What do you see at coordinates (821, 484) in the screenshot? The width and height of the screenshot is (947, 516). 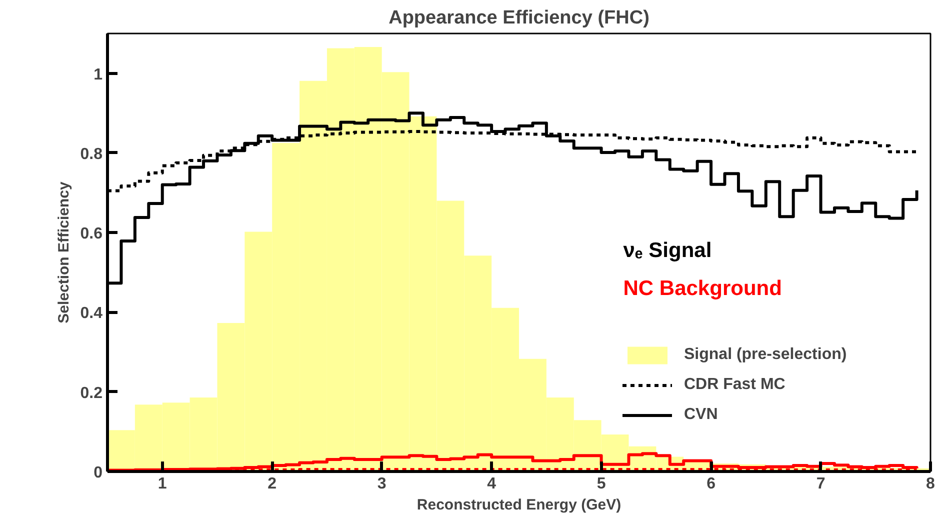 I see `x-tick-label: 7` at bounding box center [821, 484].